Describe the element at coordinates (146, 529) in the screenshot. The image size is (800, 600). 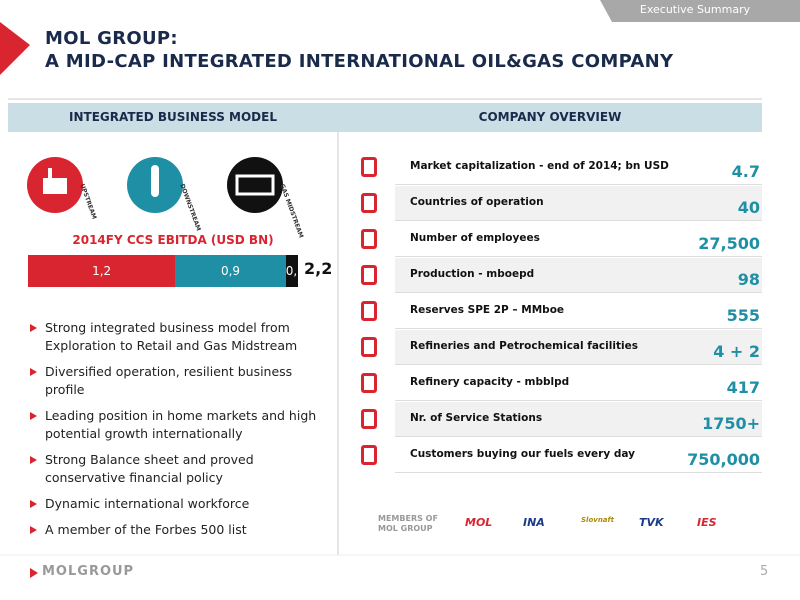
I see `bullet: A member of the Forbes 500 list` at that location.